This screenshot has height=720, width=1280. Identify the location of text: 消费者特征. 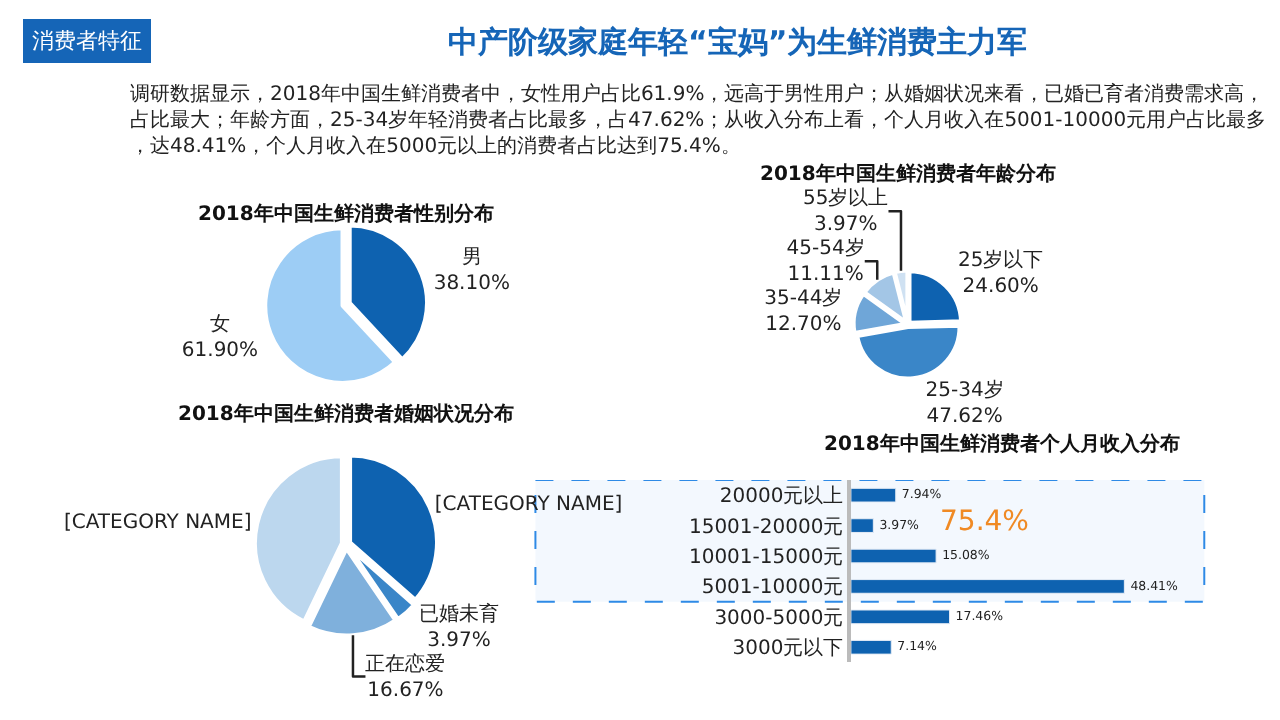
(87, 41).